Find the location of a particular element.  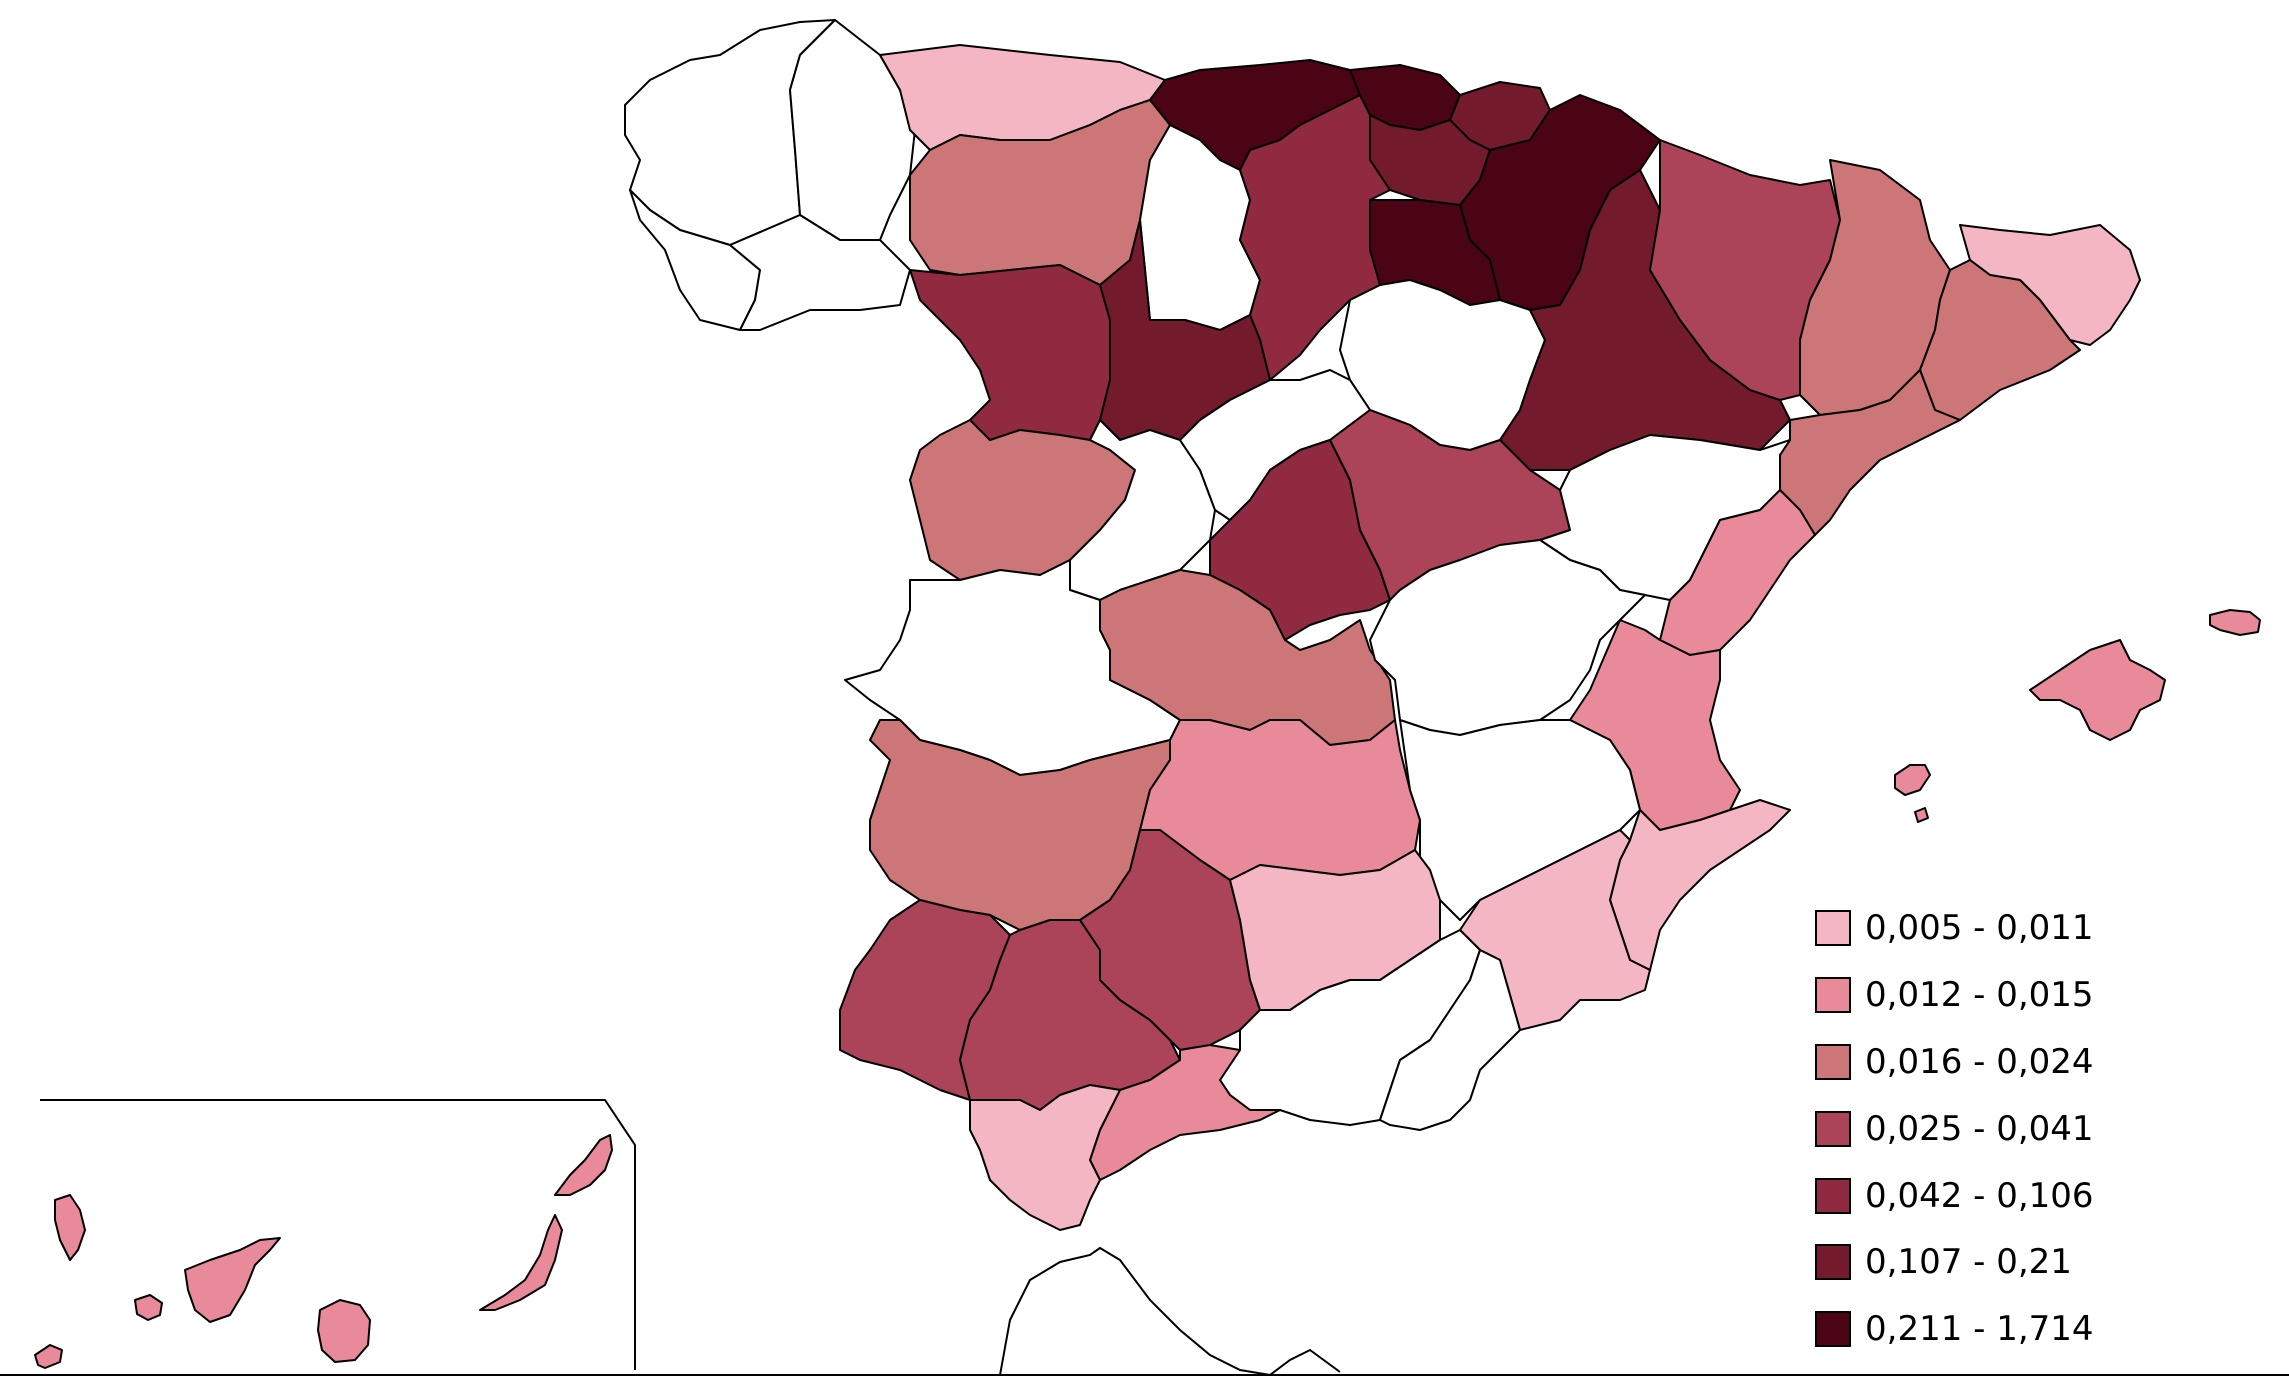

province-barcelona is located at coordinates (2000, 340).